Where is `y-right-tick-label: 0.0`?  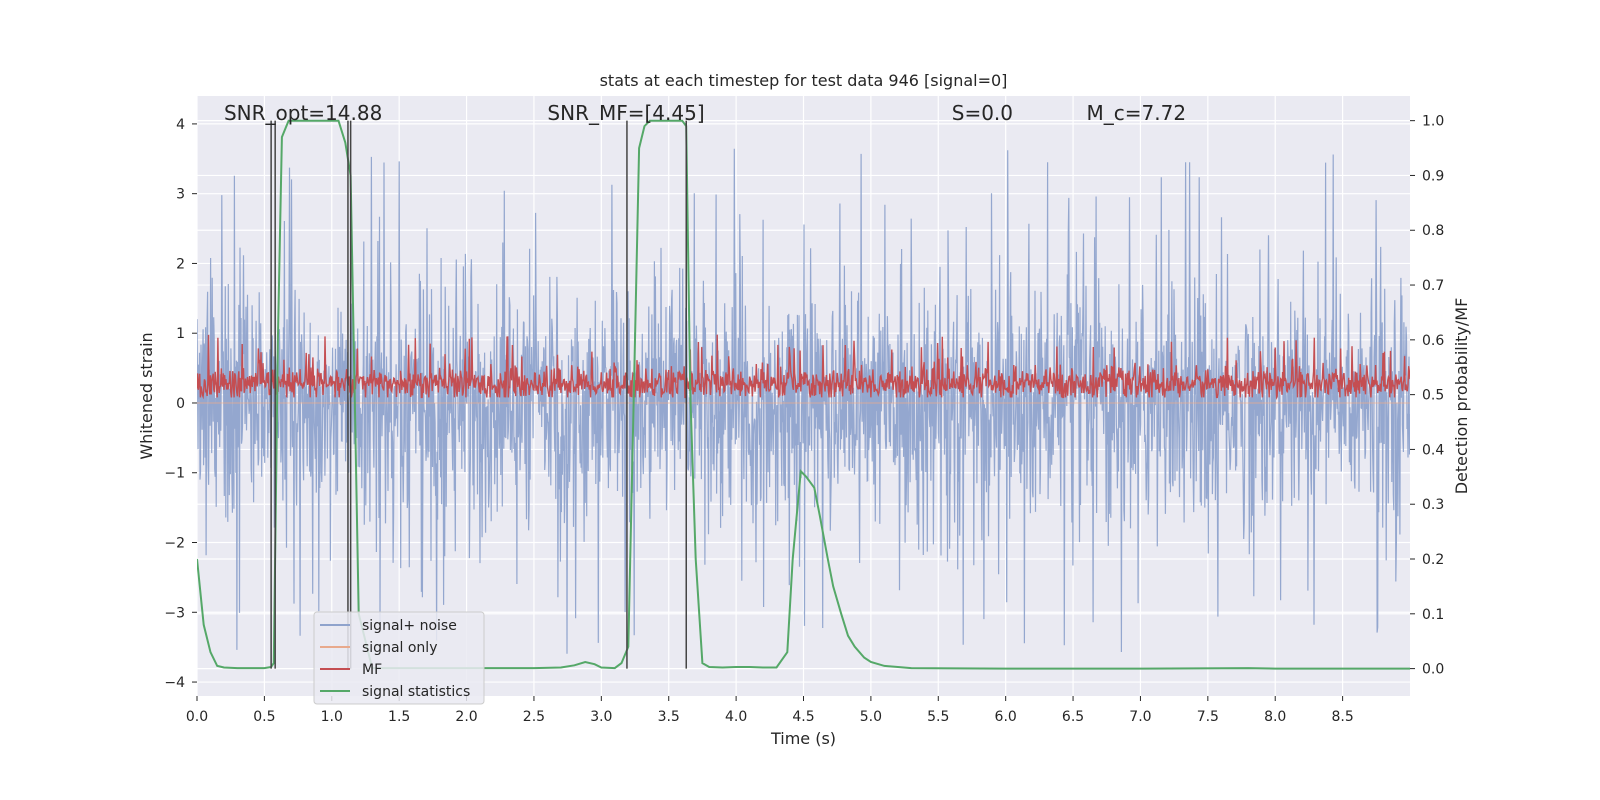 y-right-tick-label: 0.0 is located at coordinates (1433, 670).